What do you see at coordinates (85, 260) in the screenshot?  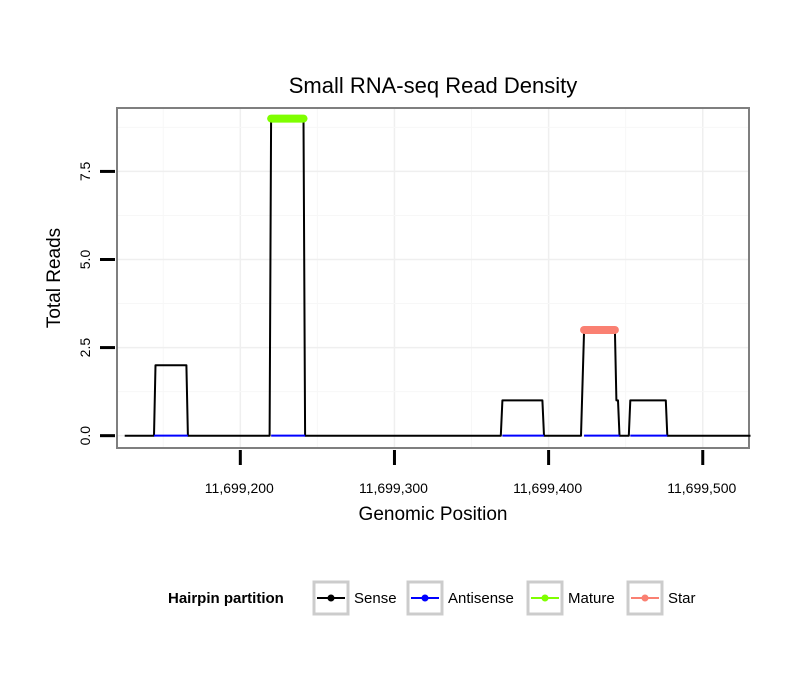 I see `y-tick-label: 5.0` at bounding box center [85, 260].